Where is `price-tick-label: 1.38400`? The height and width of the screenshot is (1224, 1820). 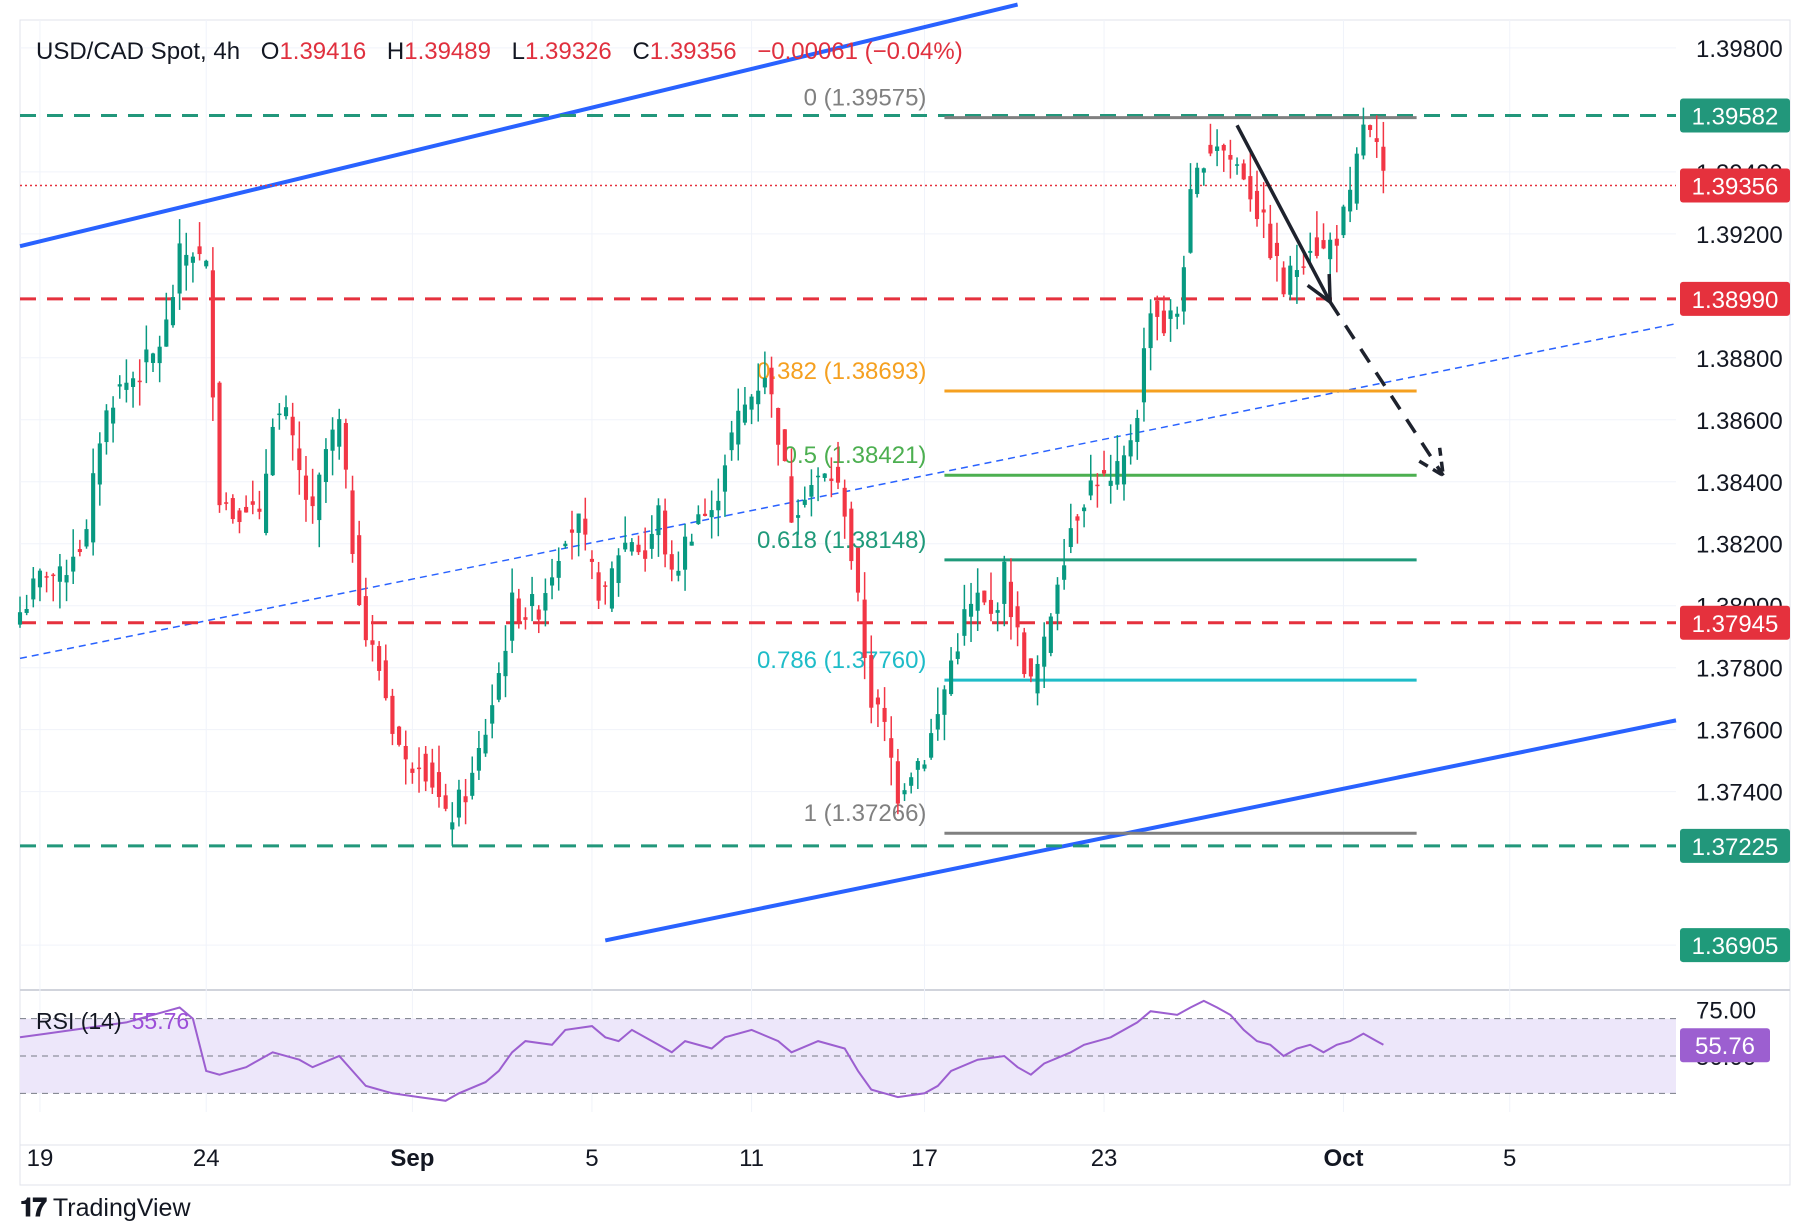
price-tick-label: 1.38400 is located at coordinates (1739, 483).